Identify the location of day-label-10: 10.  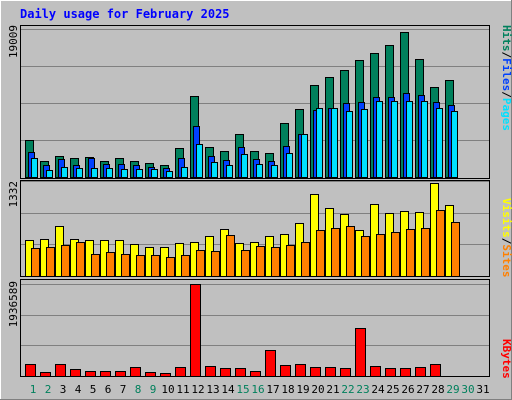
(167, 389).